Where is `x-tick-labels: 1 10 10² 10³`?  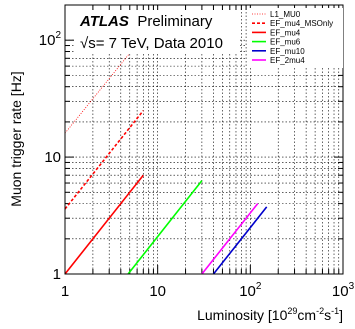 x-tick-labels: 1 10 10² 10³ is located at coordinates (208, 290).